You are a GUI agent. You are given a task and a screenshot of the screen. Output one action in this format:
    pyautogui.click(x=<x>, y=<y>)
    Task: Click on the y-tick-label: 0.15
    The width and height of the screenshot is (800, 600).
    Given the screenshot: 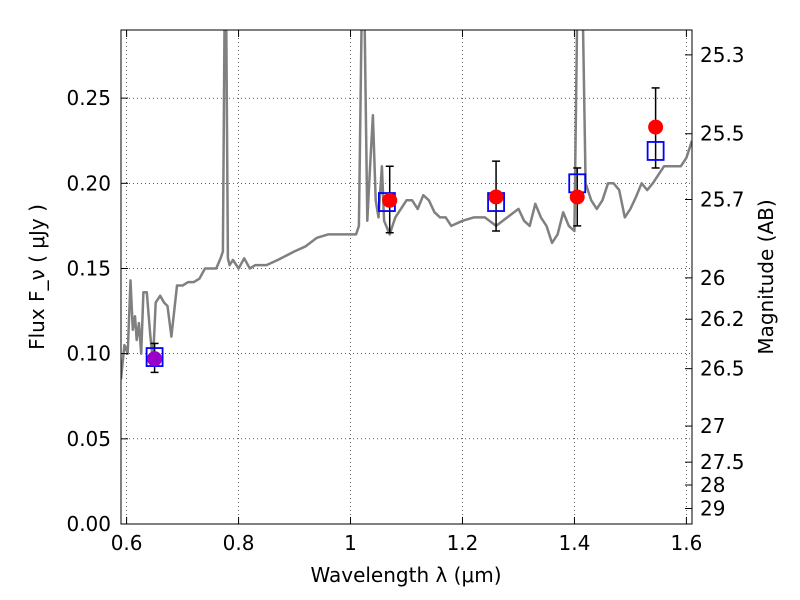 What is the action you would take?
    pyautogui.click(x=88, y=268)
    